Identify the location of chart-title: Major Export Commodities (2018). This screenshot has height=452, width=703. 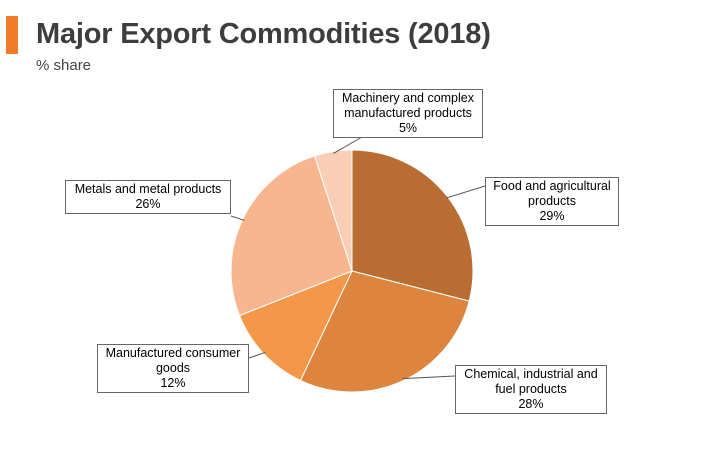
(263, 34).